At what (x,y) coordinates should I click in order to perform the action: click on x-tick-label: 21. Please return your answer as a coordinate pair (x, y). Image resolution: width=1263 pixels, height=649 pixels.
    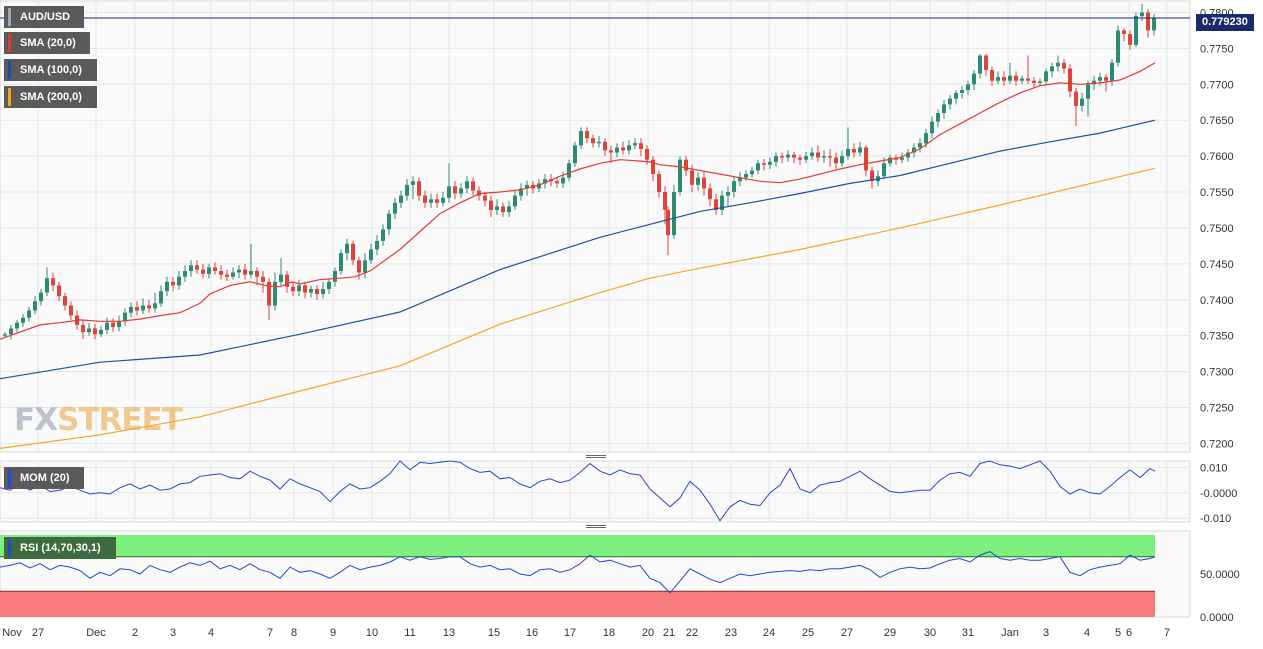
    Looking at the image, I should click on (669, 633).